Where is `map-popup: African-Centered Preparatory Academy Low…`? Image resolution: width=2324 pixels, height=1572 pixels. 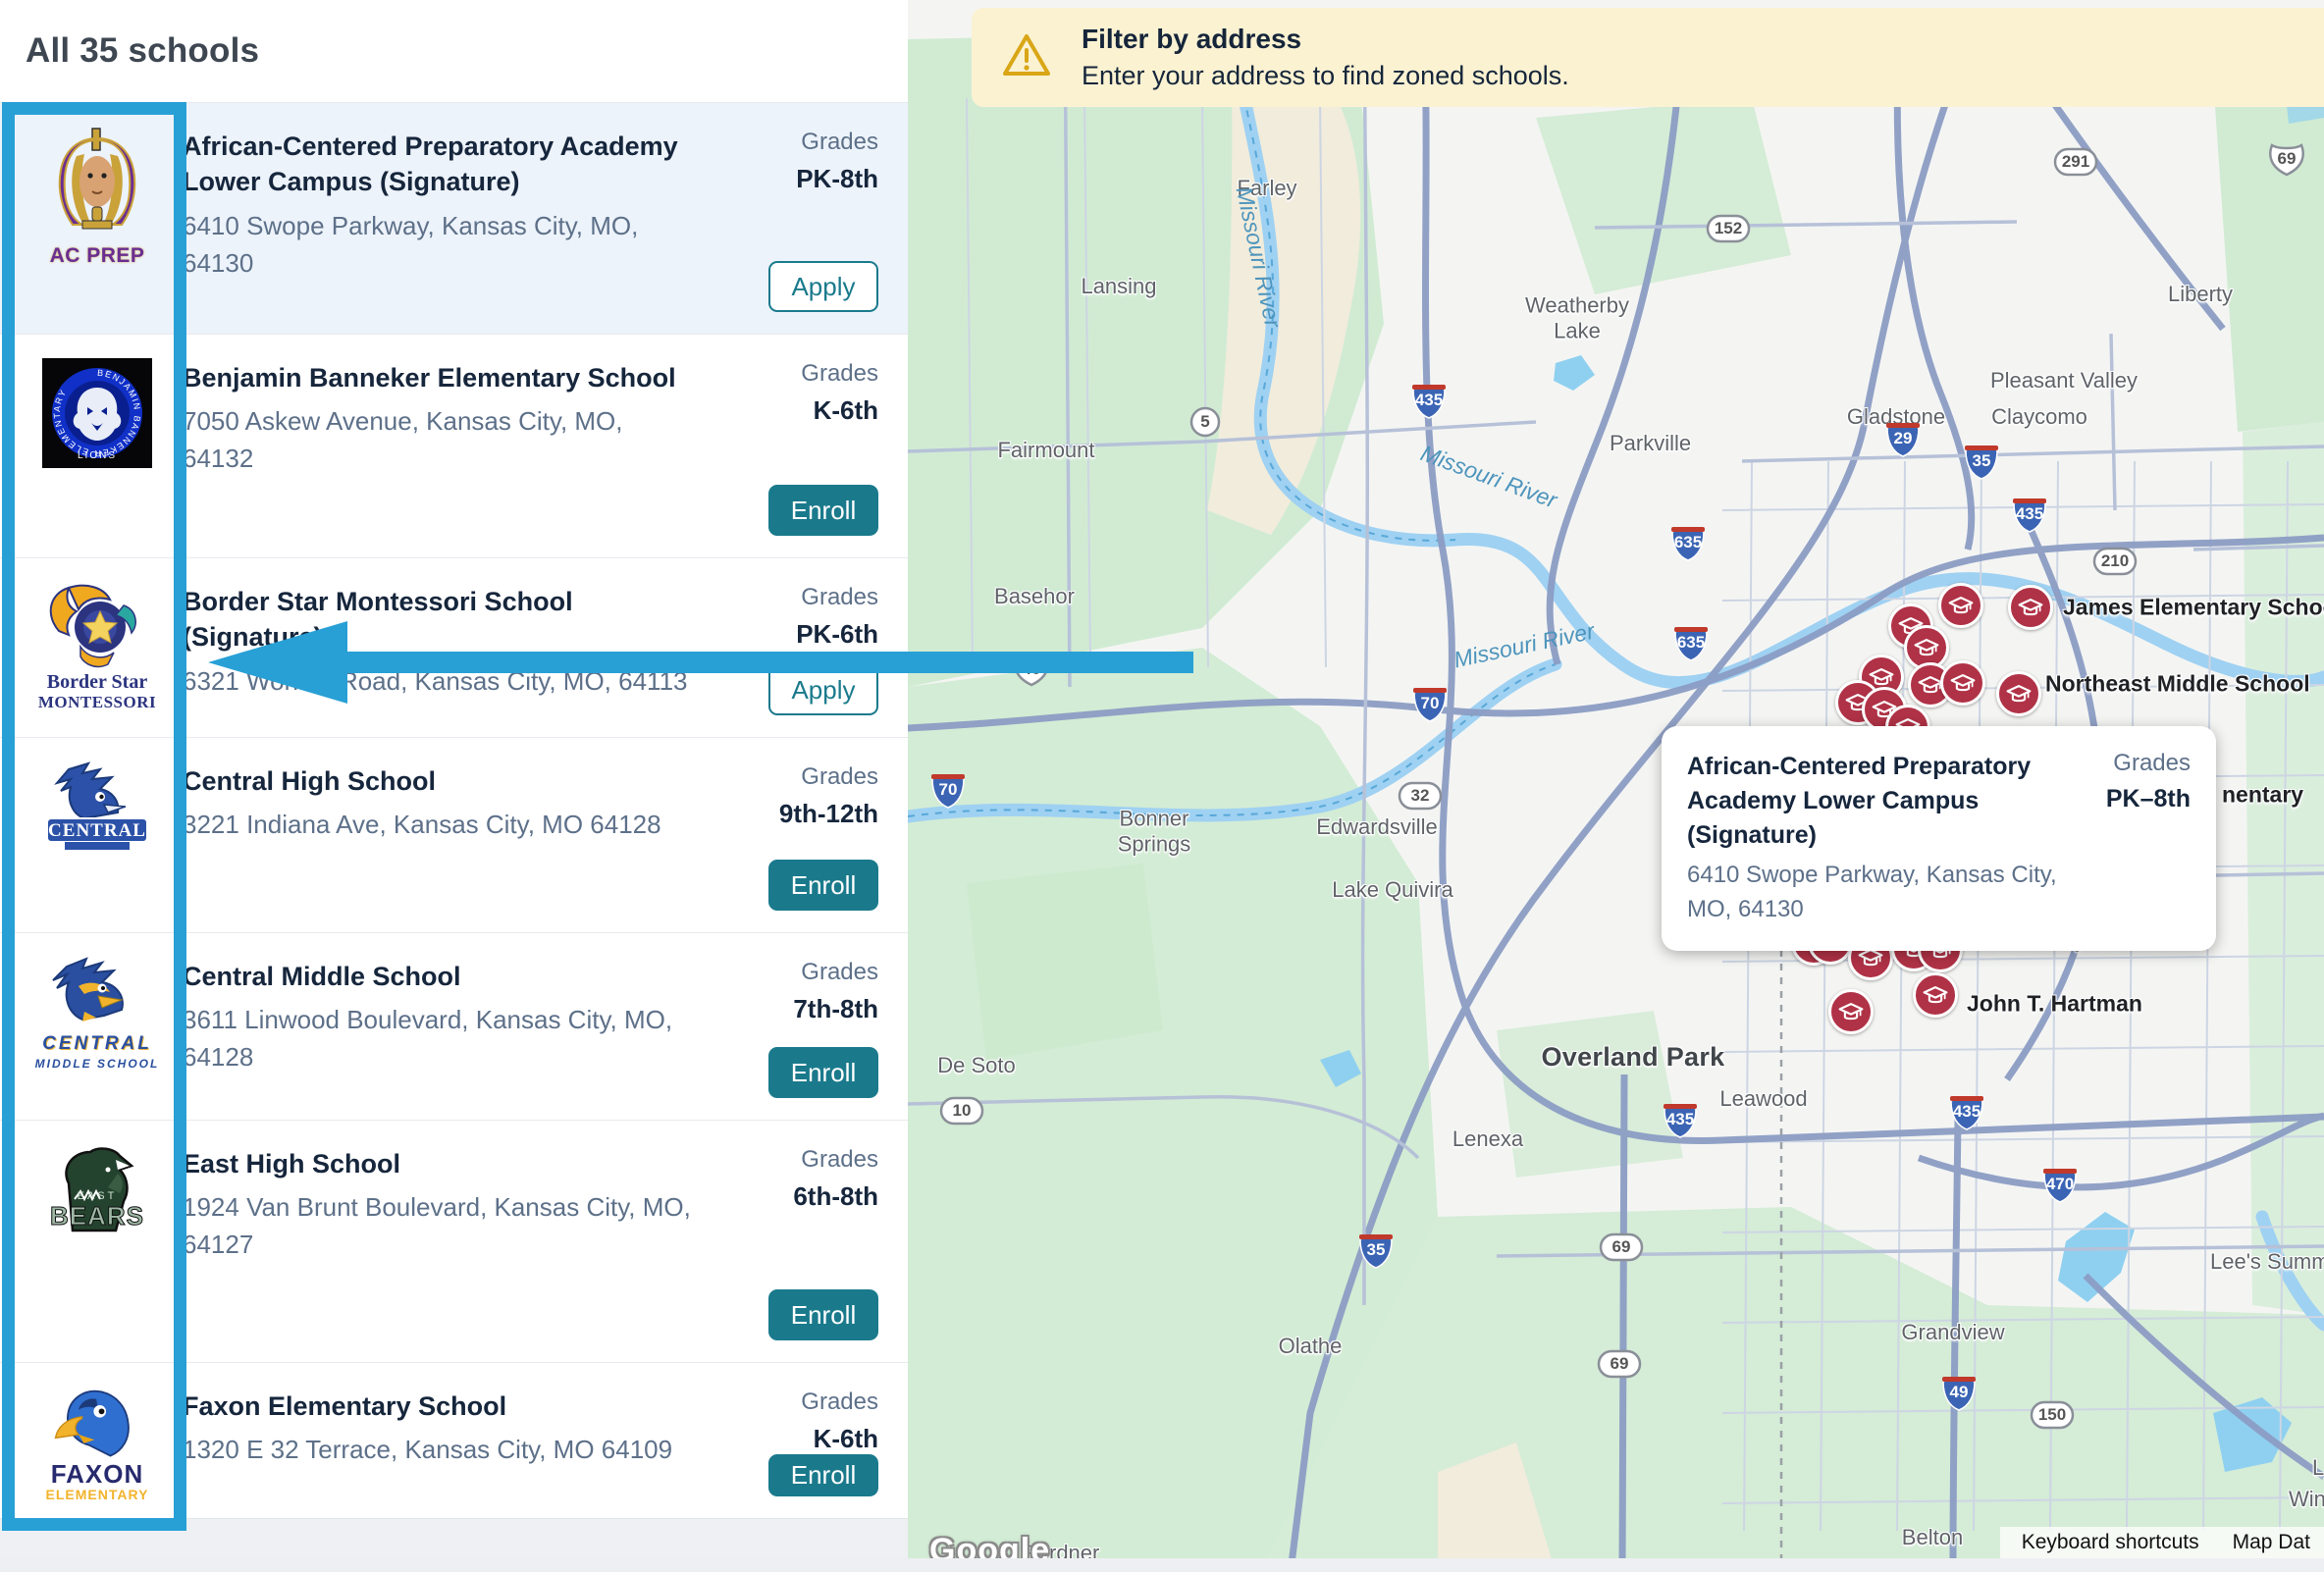
map-popup: African-Centered Preparatory Academy Low… is located at coordinates (1939, 838).